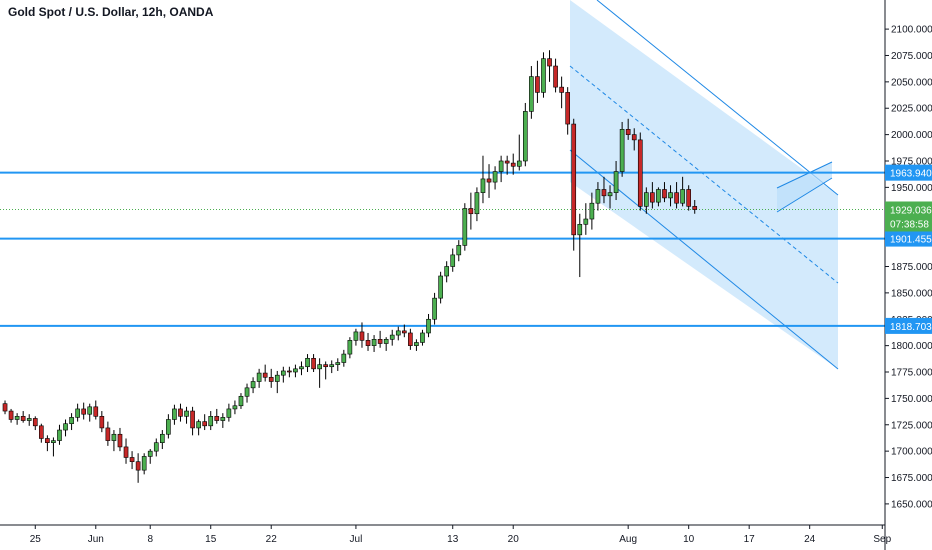 This screenshot has height=550, width=932. Describe the element at coordinates (911, 30) in the screenshot. I see `y-tick-label: 2100.000` at that location.